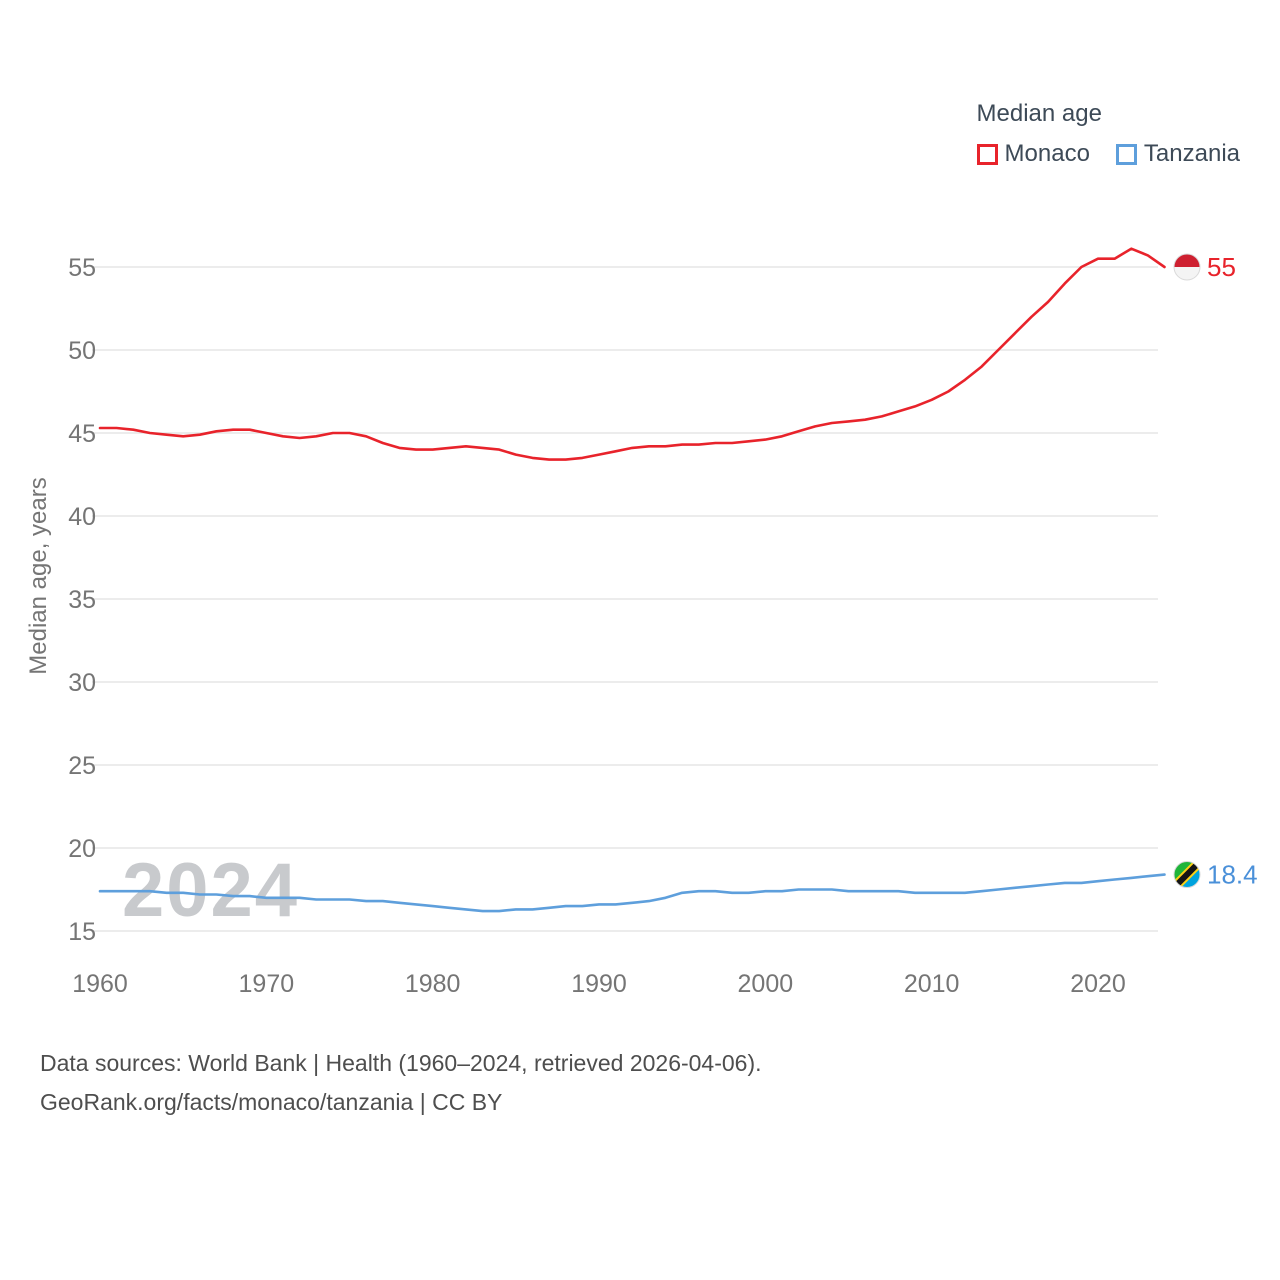 This screenshot has width=1280, height=1280. Describe the element at coordinates (766, 984) in the screenshot. I see `x-tick-label: 2000` at that location.